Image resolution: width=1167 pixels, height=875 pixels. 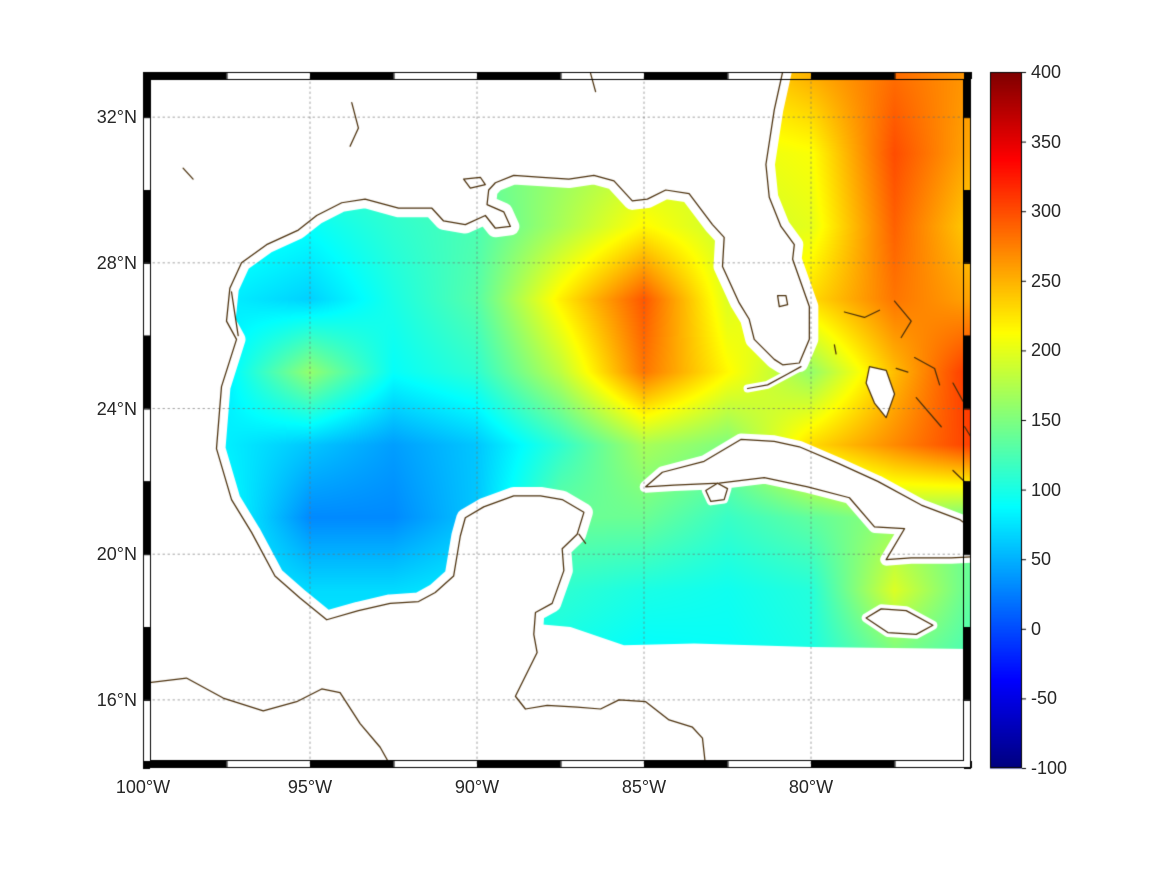 I want to click on y-tick-label-28: 28°N, so click(x=116, y=262).